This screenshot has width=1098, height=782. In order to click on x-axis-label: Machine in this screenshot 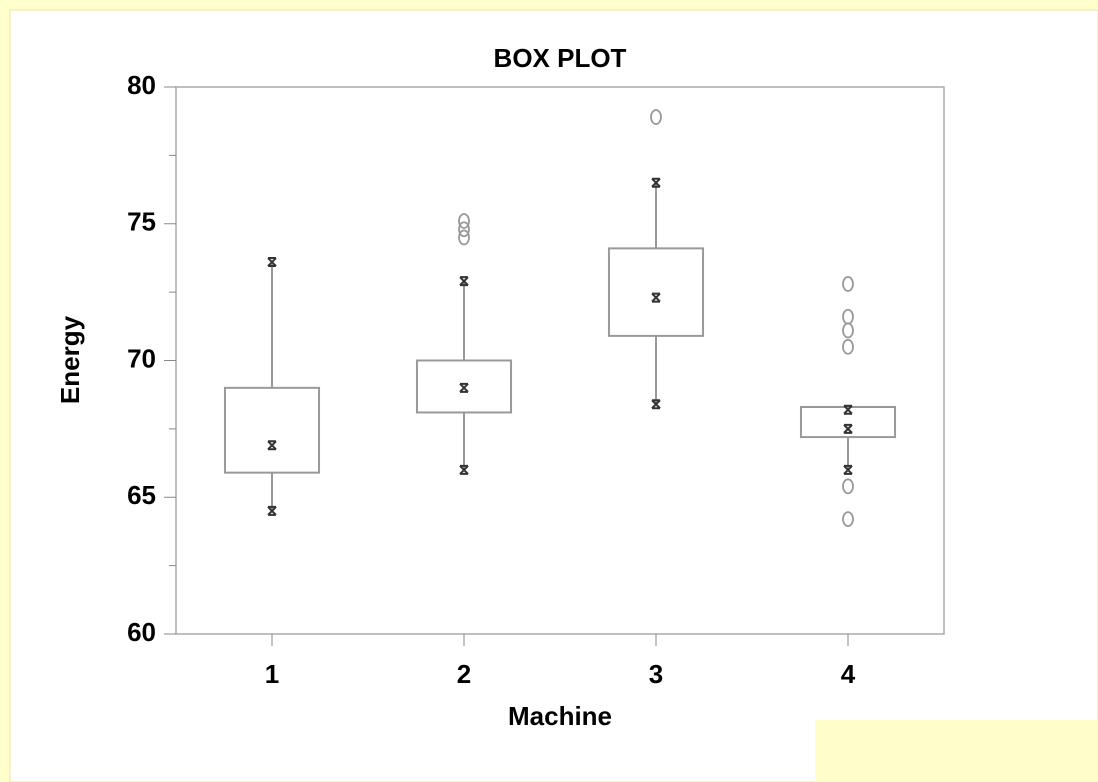, I will do `click(560, 716)`.